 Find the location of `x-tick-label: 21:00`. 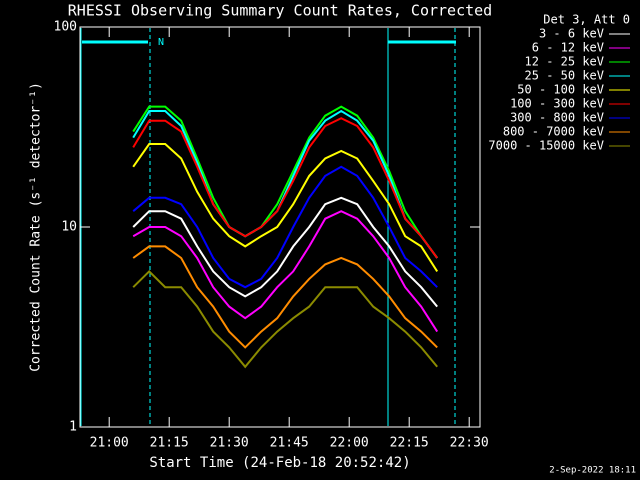

x-tick-label: 21:00 is located at coordinates (109, 443).